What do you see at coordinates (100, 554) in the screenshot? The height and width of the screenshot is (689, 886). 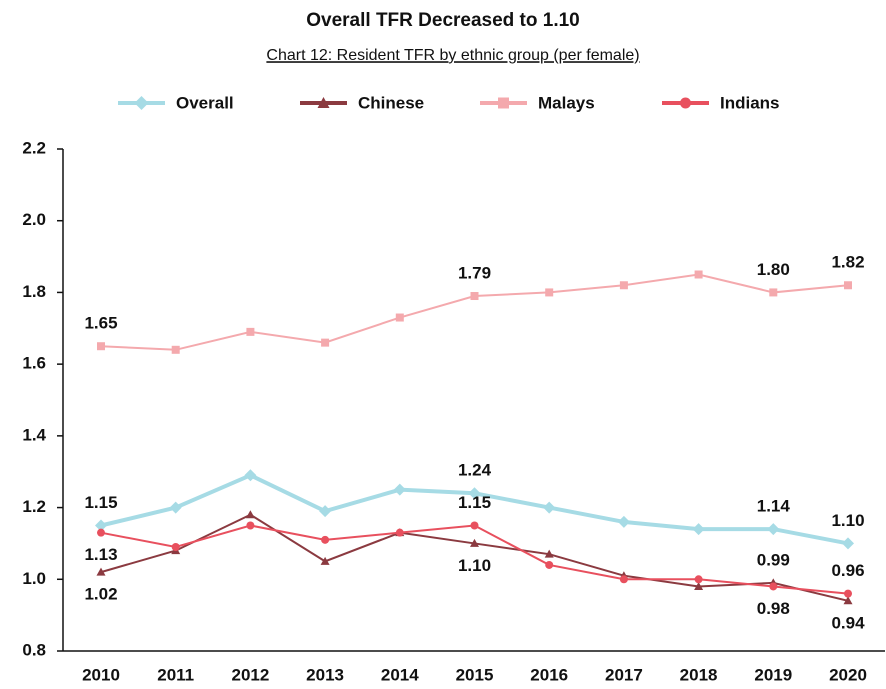 I see `data-label: 1.13` at bounding box center [100, 554].